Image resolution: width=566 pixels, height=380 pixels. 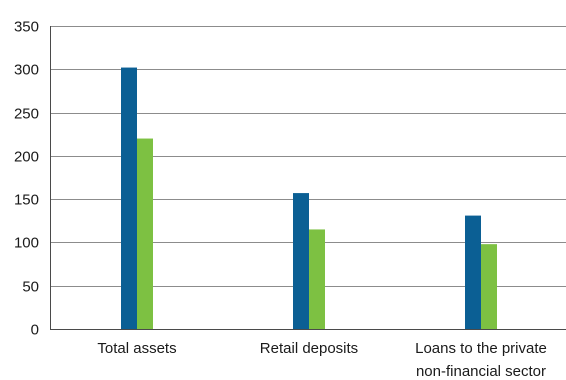 I want to click on x-category-label-line: Total assets, so click(x=136, y=348).